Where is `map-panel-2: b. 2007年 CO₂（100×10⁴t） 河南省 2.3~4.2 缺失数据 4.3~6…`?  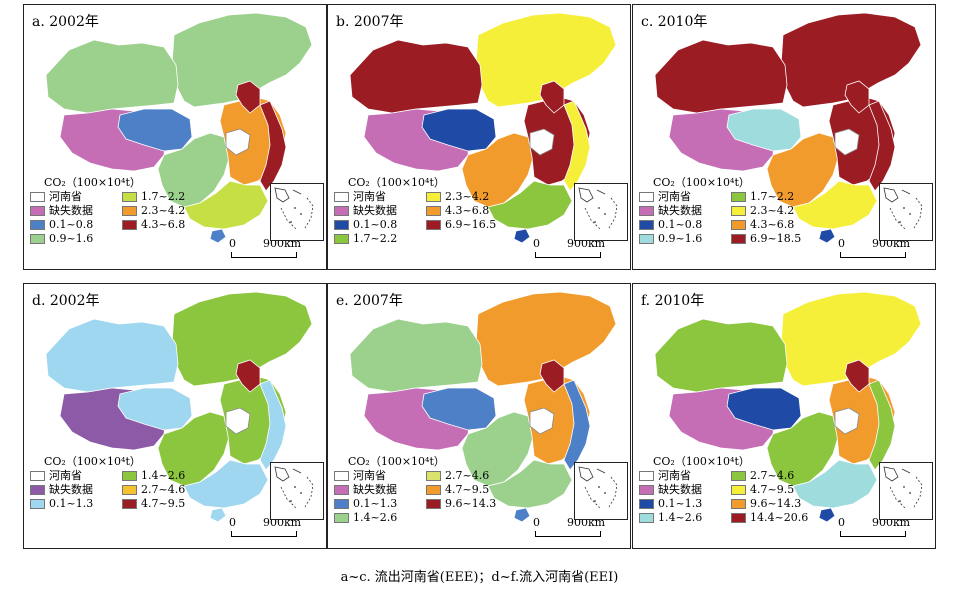
map-panel-2: b. 2007年 CO₂（100×10⁴t） 河南省 2.3~4.2 缺失数据 4.3~6… is located at coordinates (479, 137).